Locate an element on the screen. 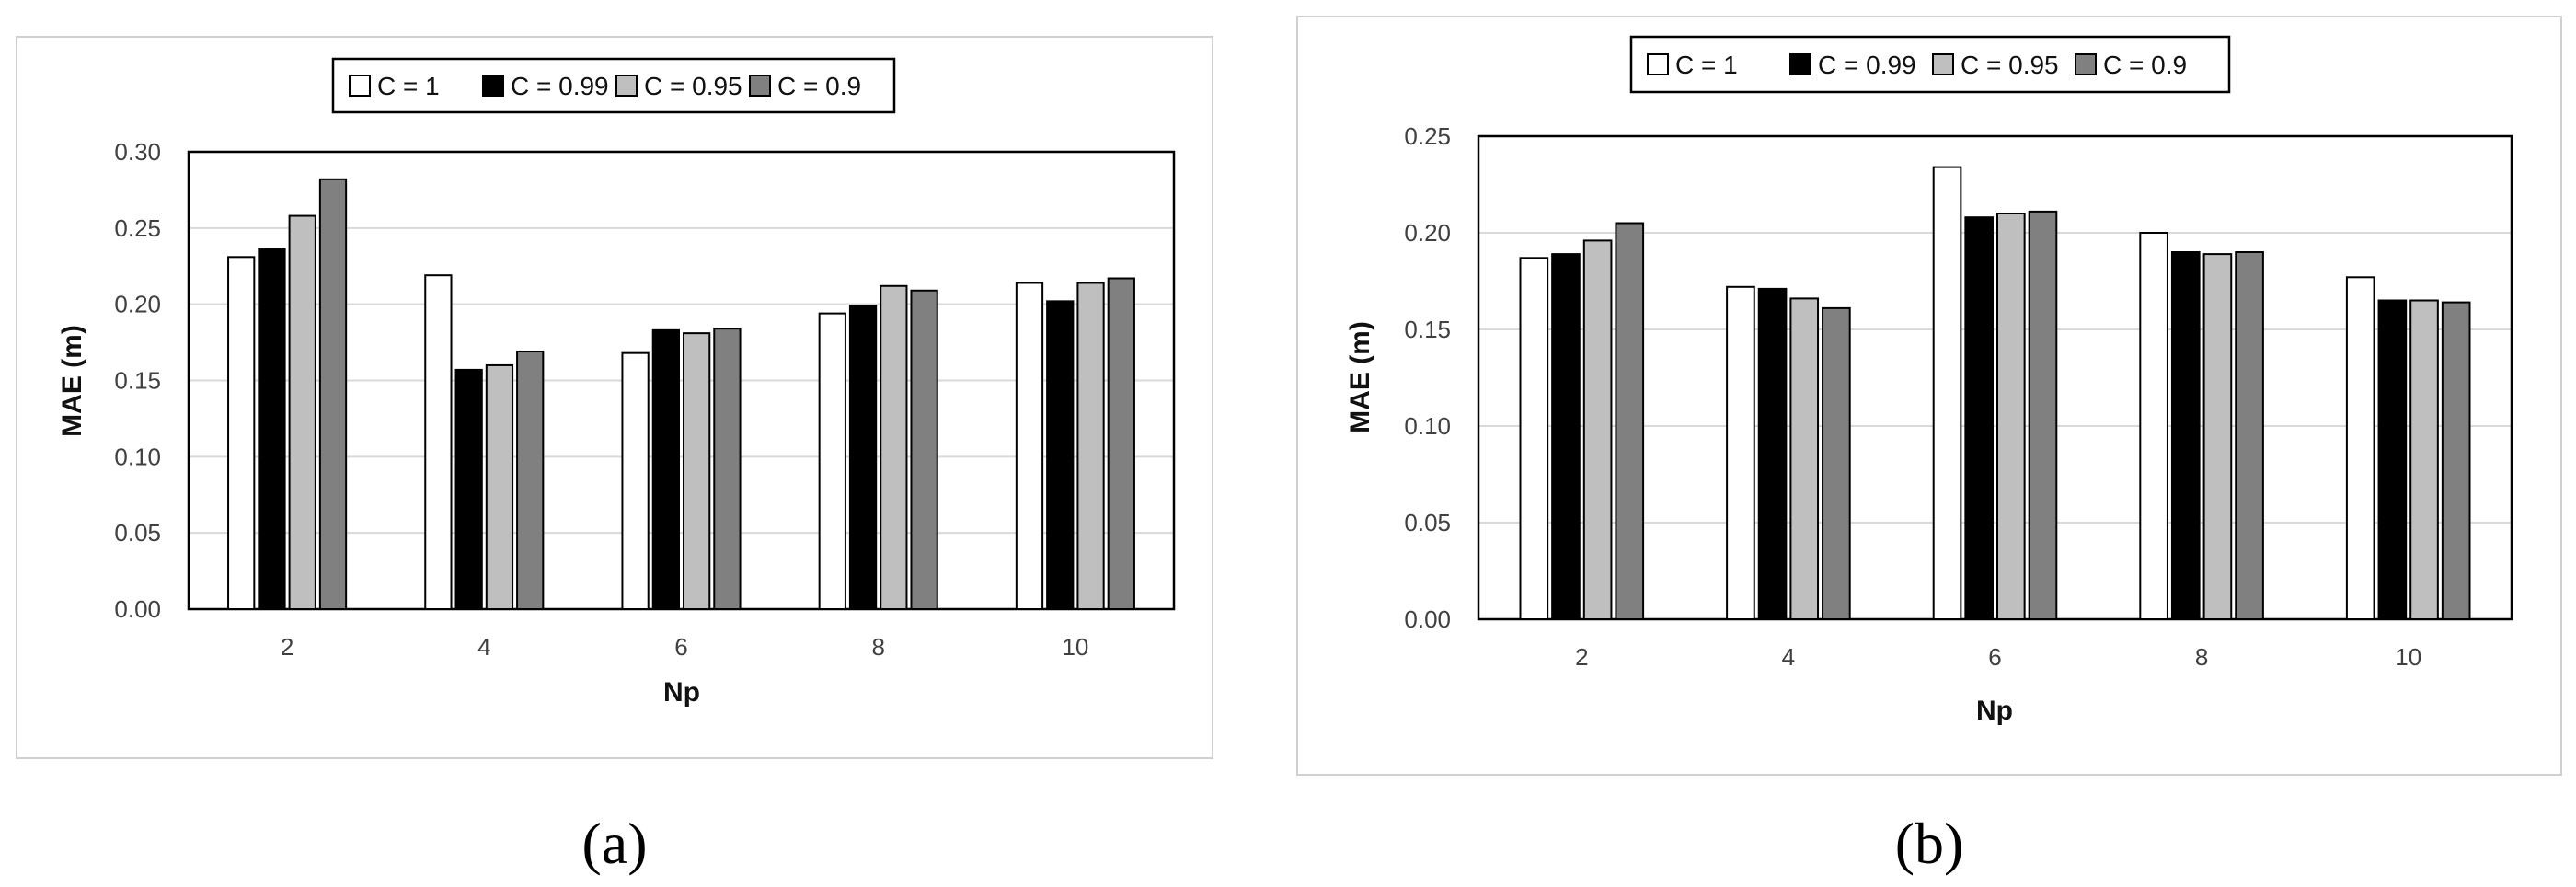  y-tick-label: 0.30 is located at coordinates (137, 152).